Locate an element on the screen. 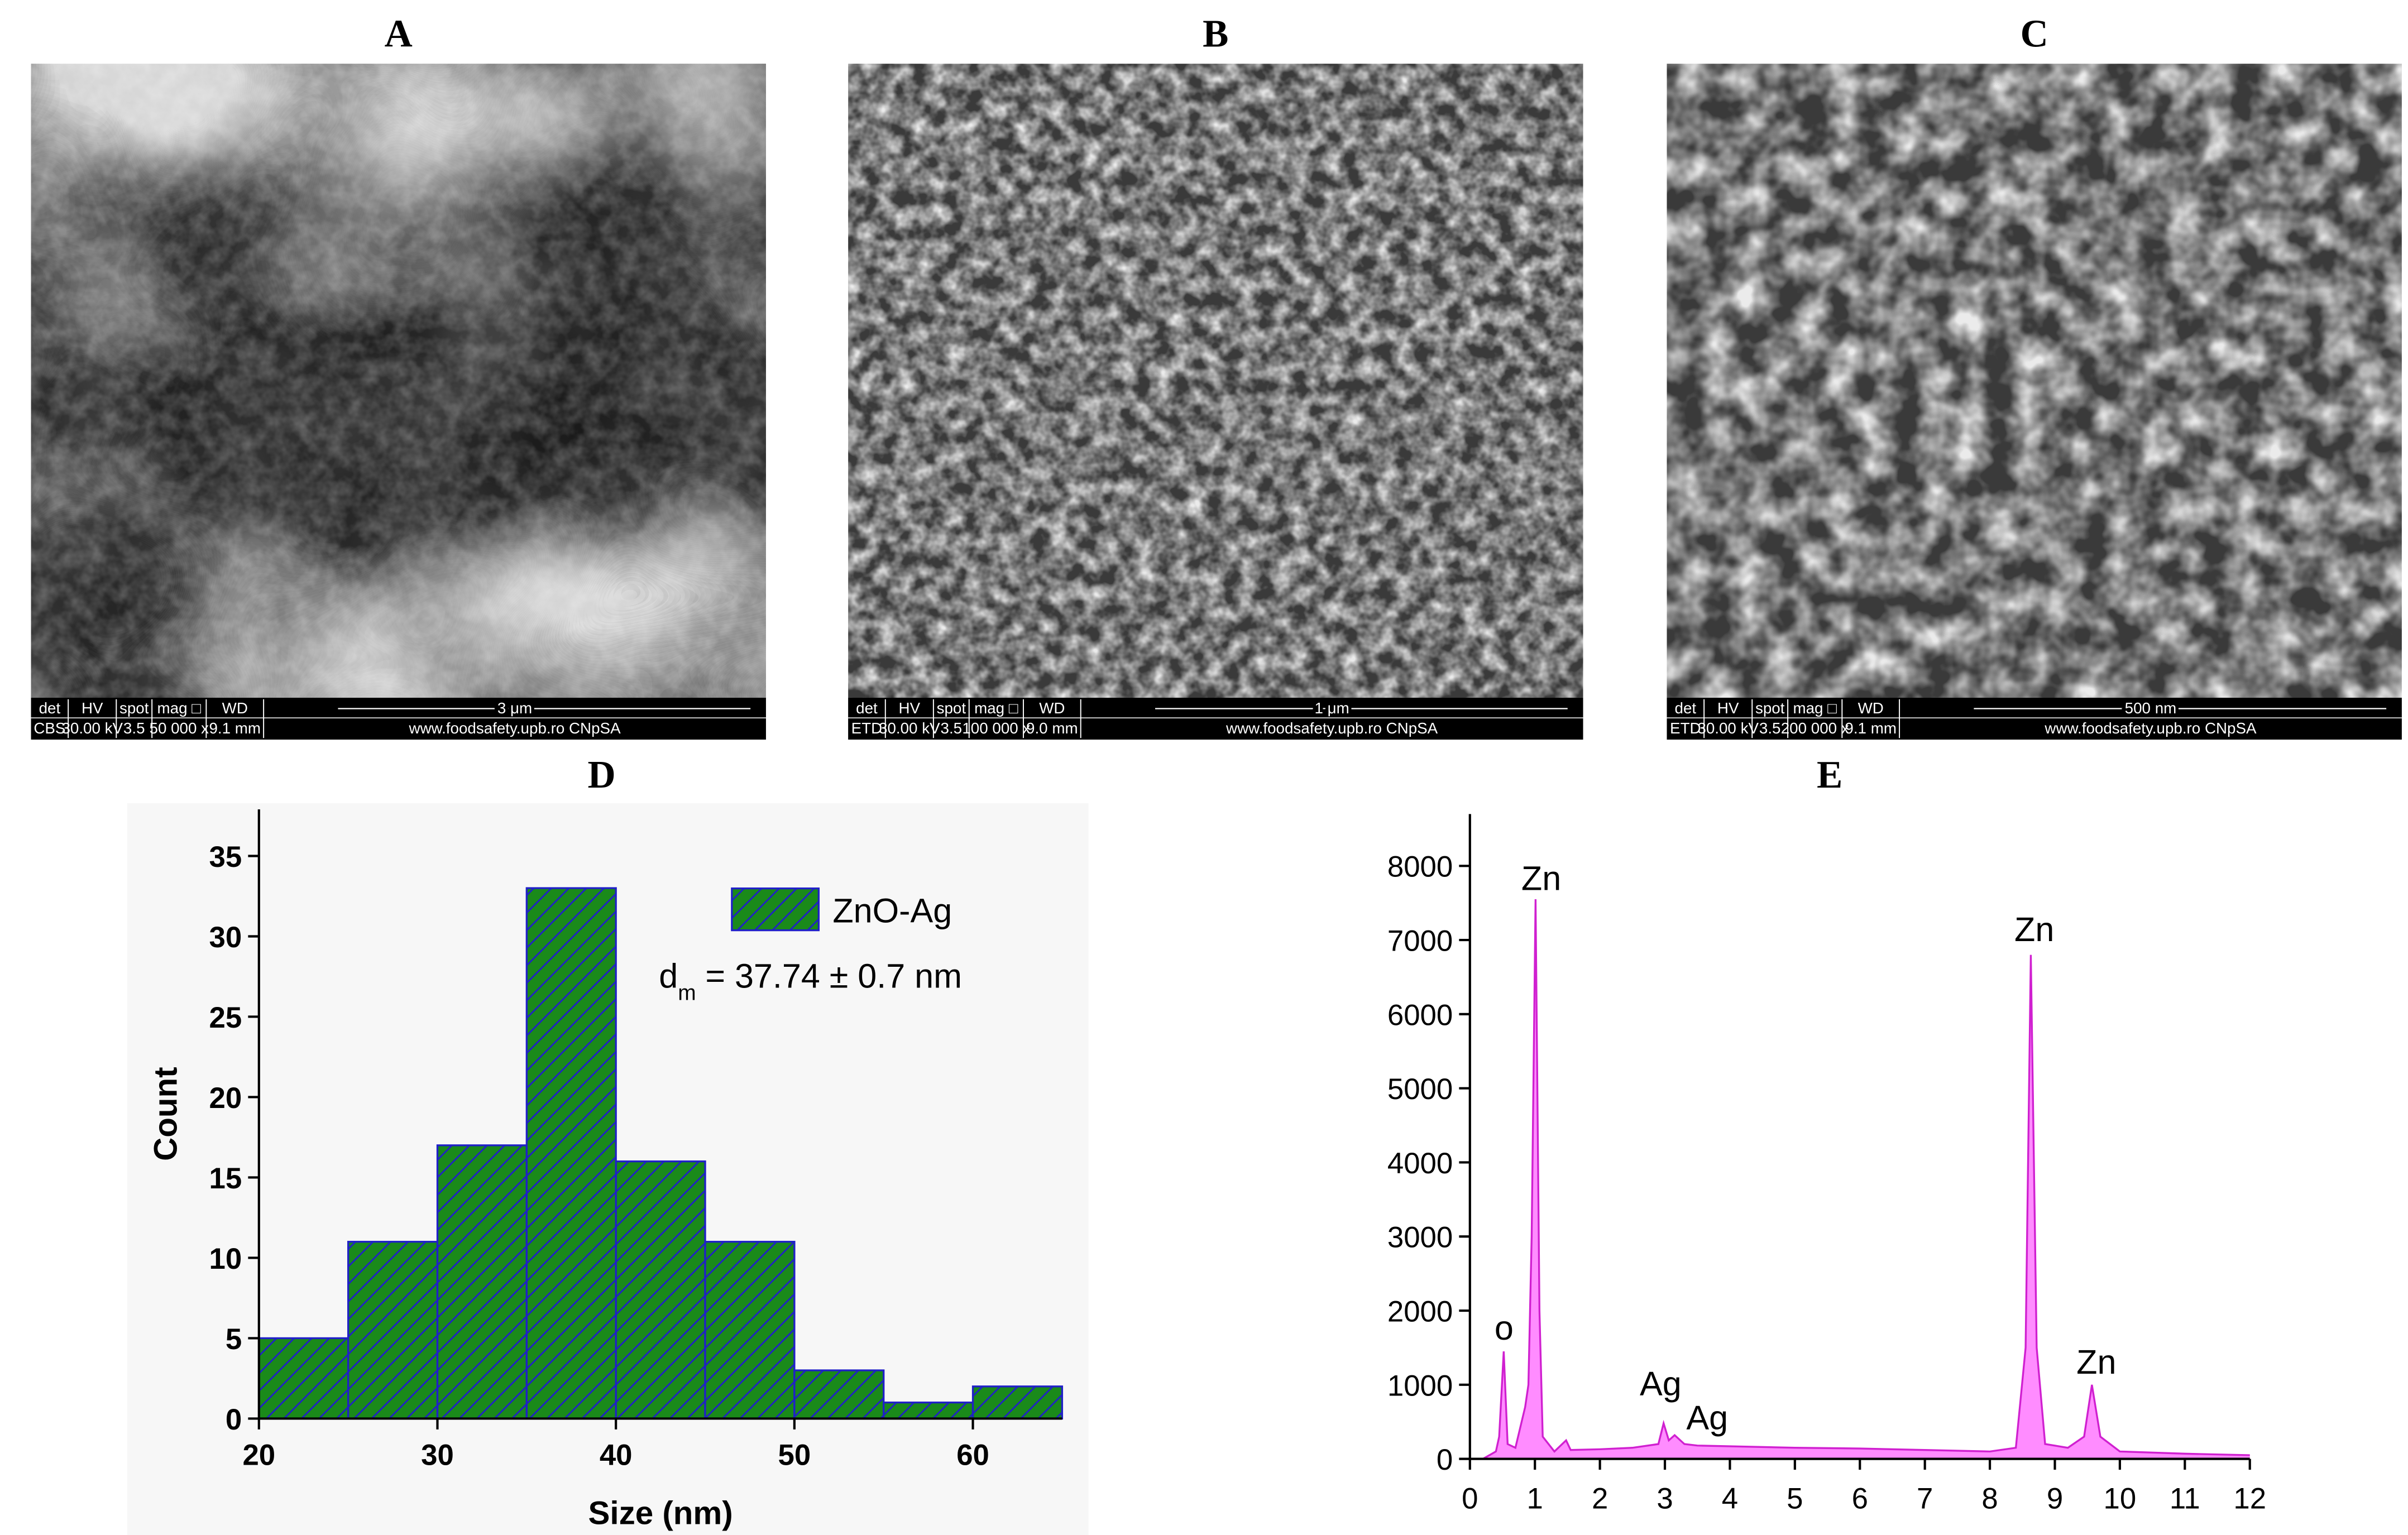 The image size is (2408, 1535). sem-value: 50 000 x is located at coordinates (179, 728).